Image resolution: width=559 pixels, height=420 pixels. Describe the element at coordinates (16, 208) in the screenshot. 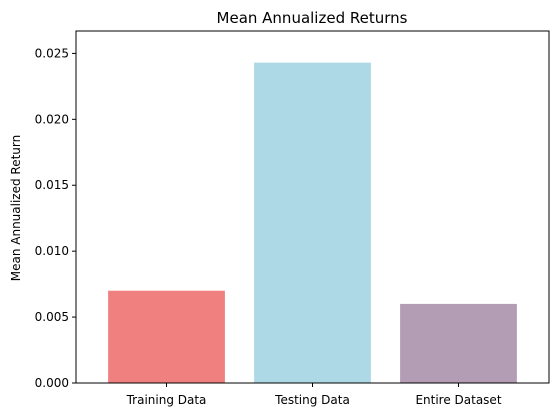

I see `y-axis-label: Mean Annualized Return` at that location.